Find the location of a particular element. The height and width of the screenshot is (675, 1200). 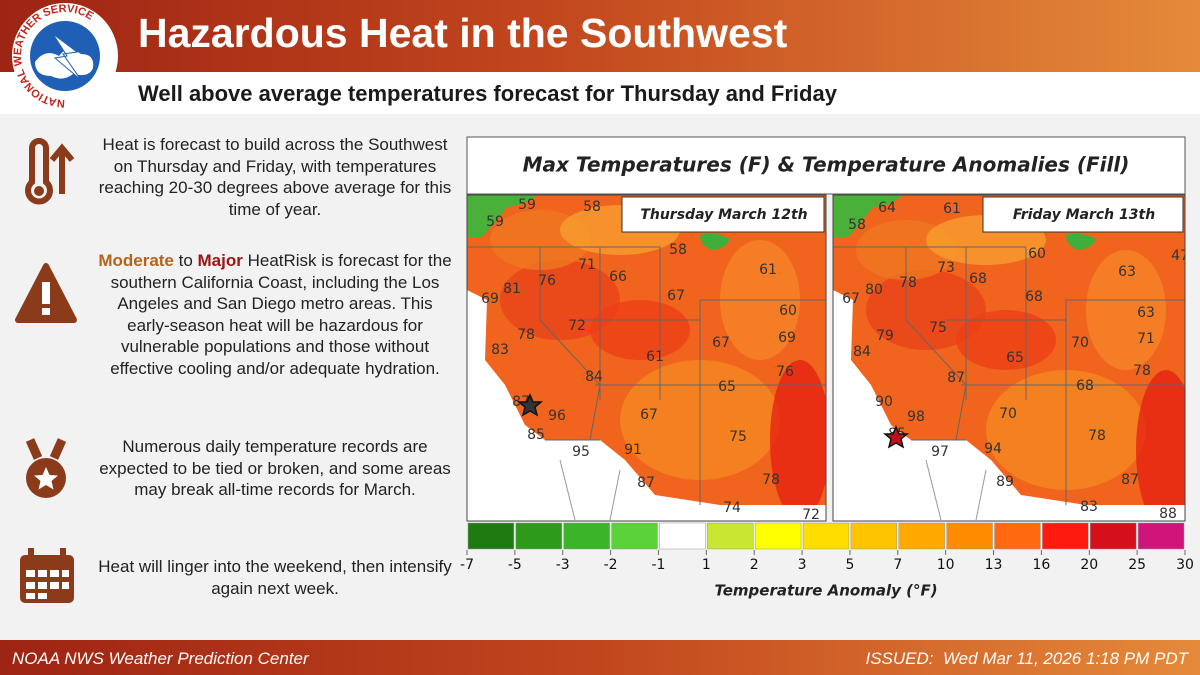

max-temp: 75 is located at coordinates (938, 328).